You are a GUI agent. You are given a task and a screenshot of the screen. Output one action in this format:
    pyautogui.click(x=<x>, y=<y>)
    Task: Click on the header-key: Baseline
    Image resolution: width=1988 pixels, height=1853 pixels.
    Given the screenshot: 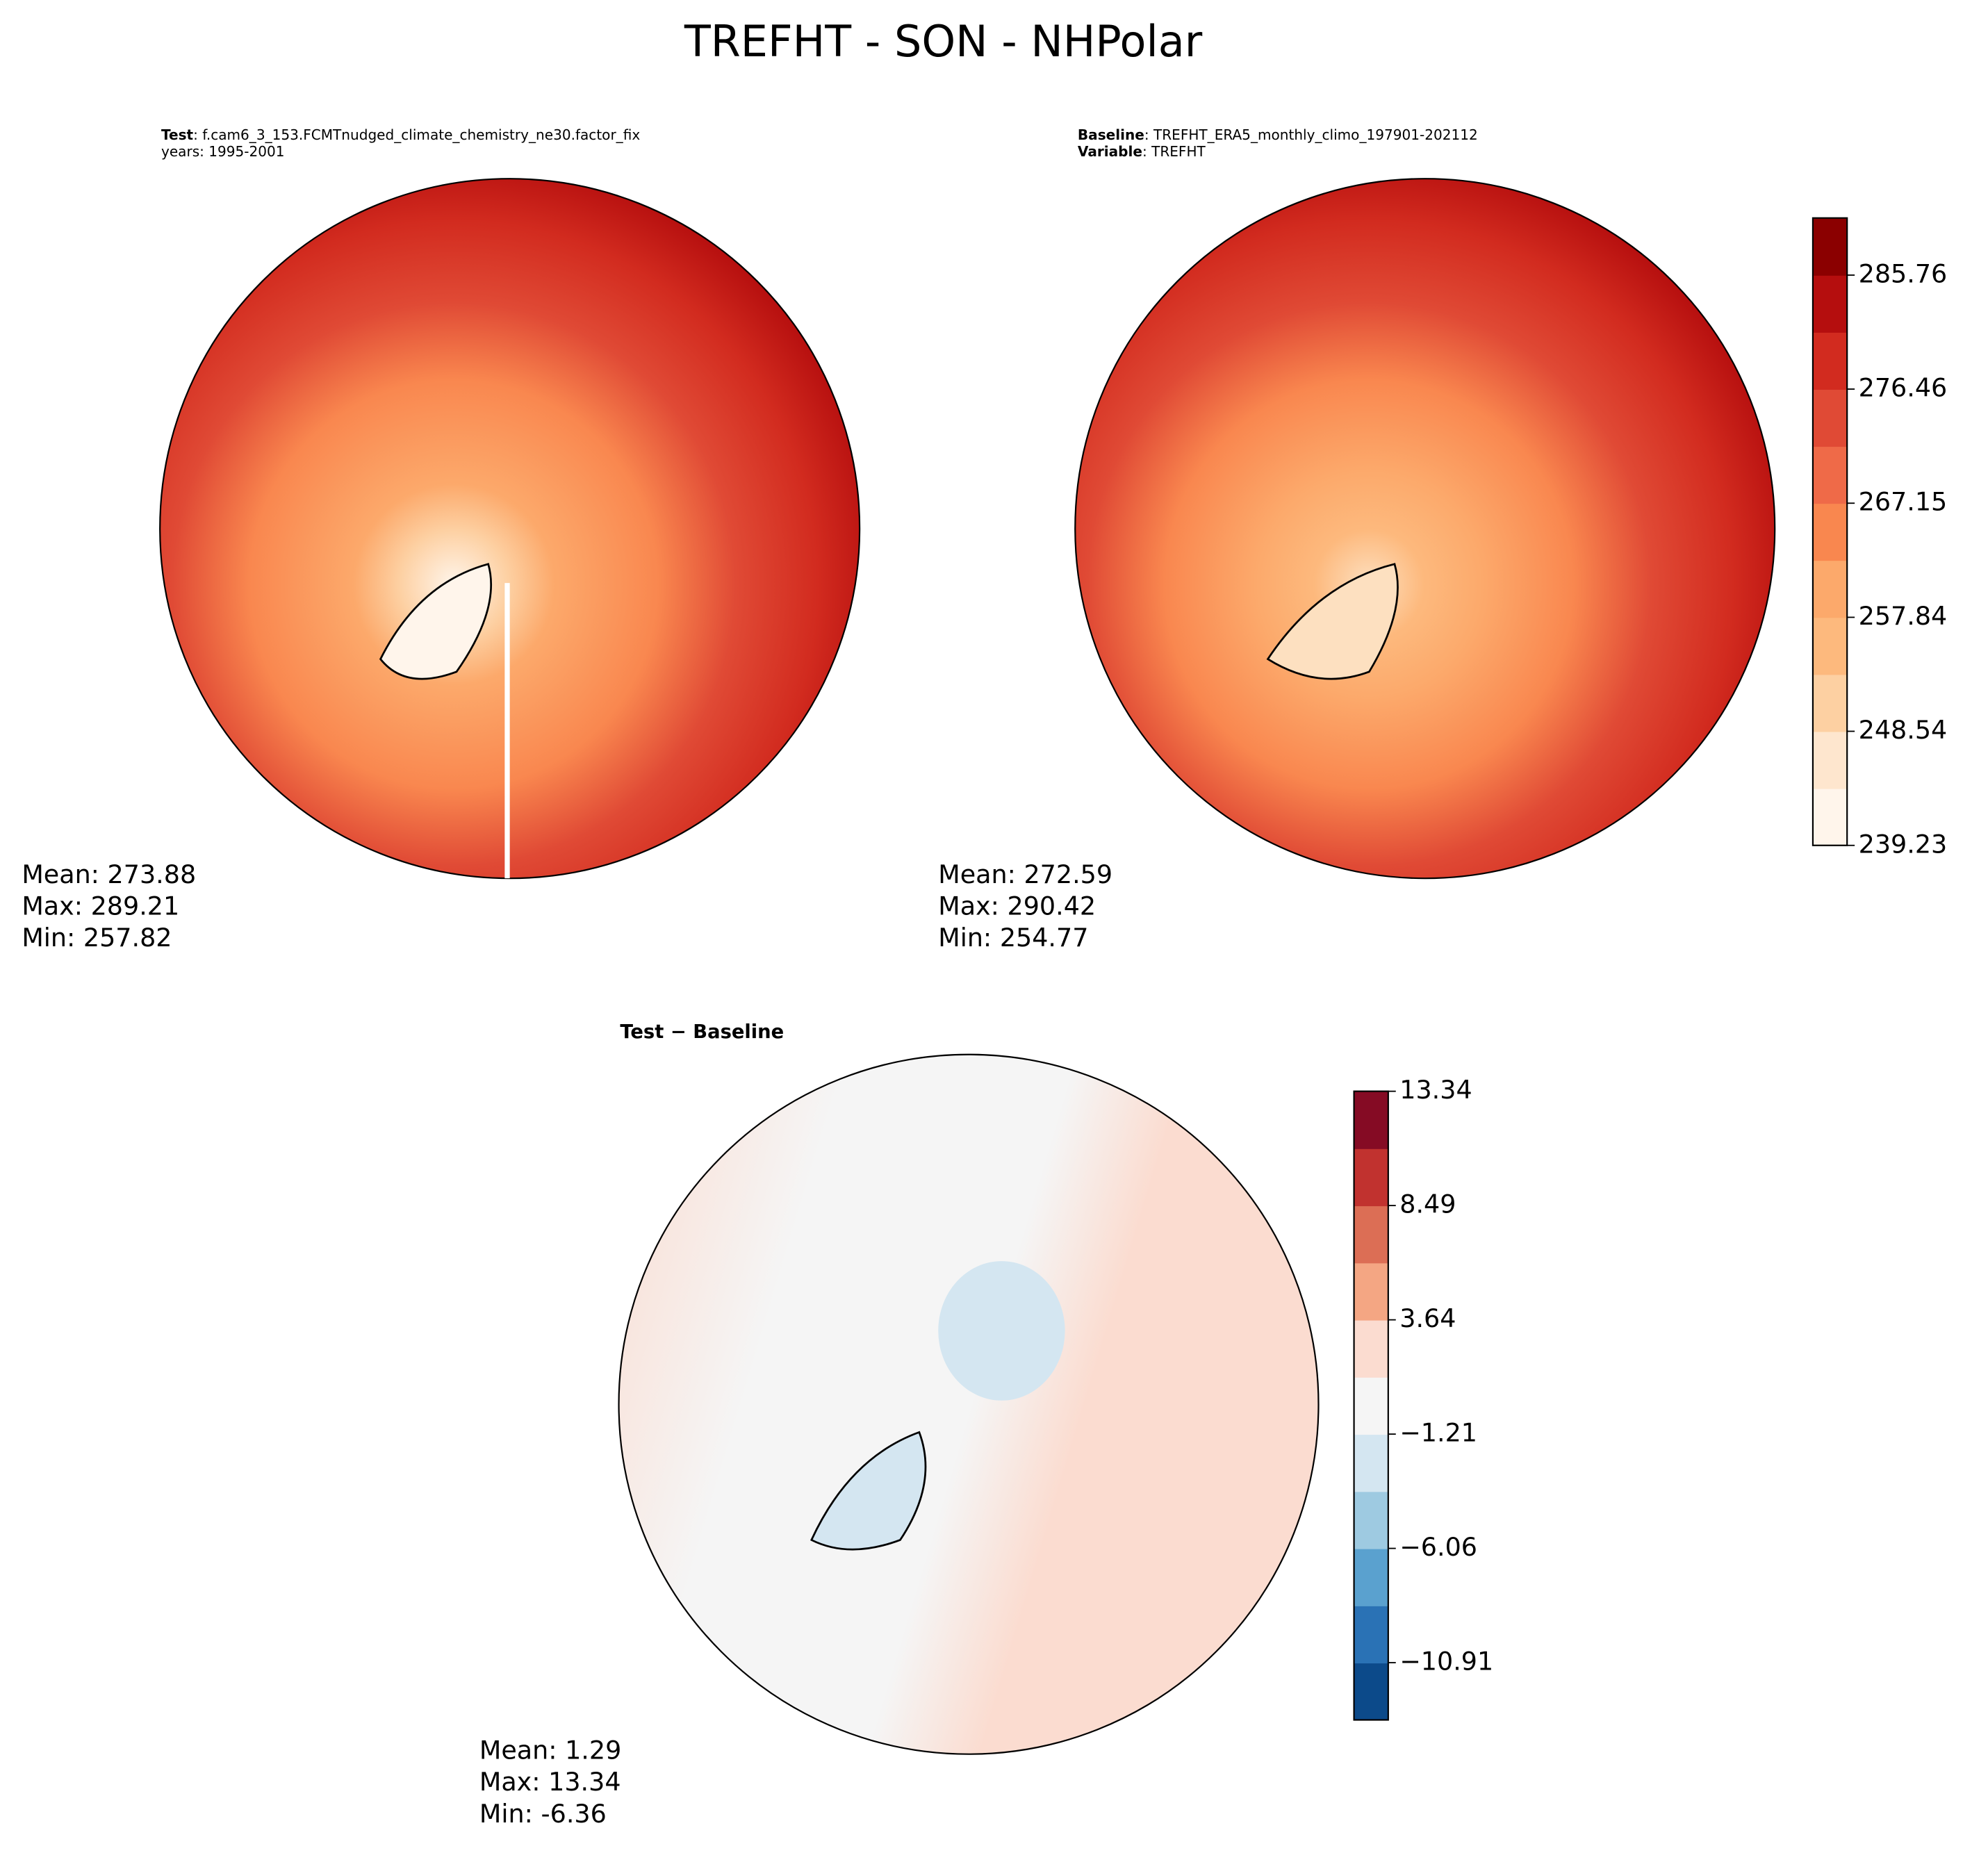 What is the action you would take?
    pyautogui.click(x=1111, y=134)
    